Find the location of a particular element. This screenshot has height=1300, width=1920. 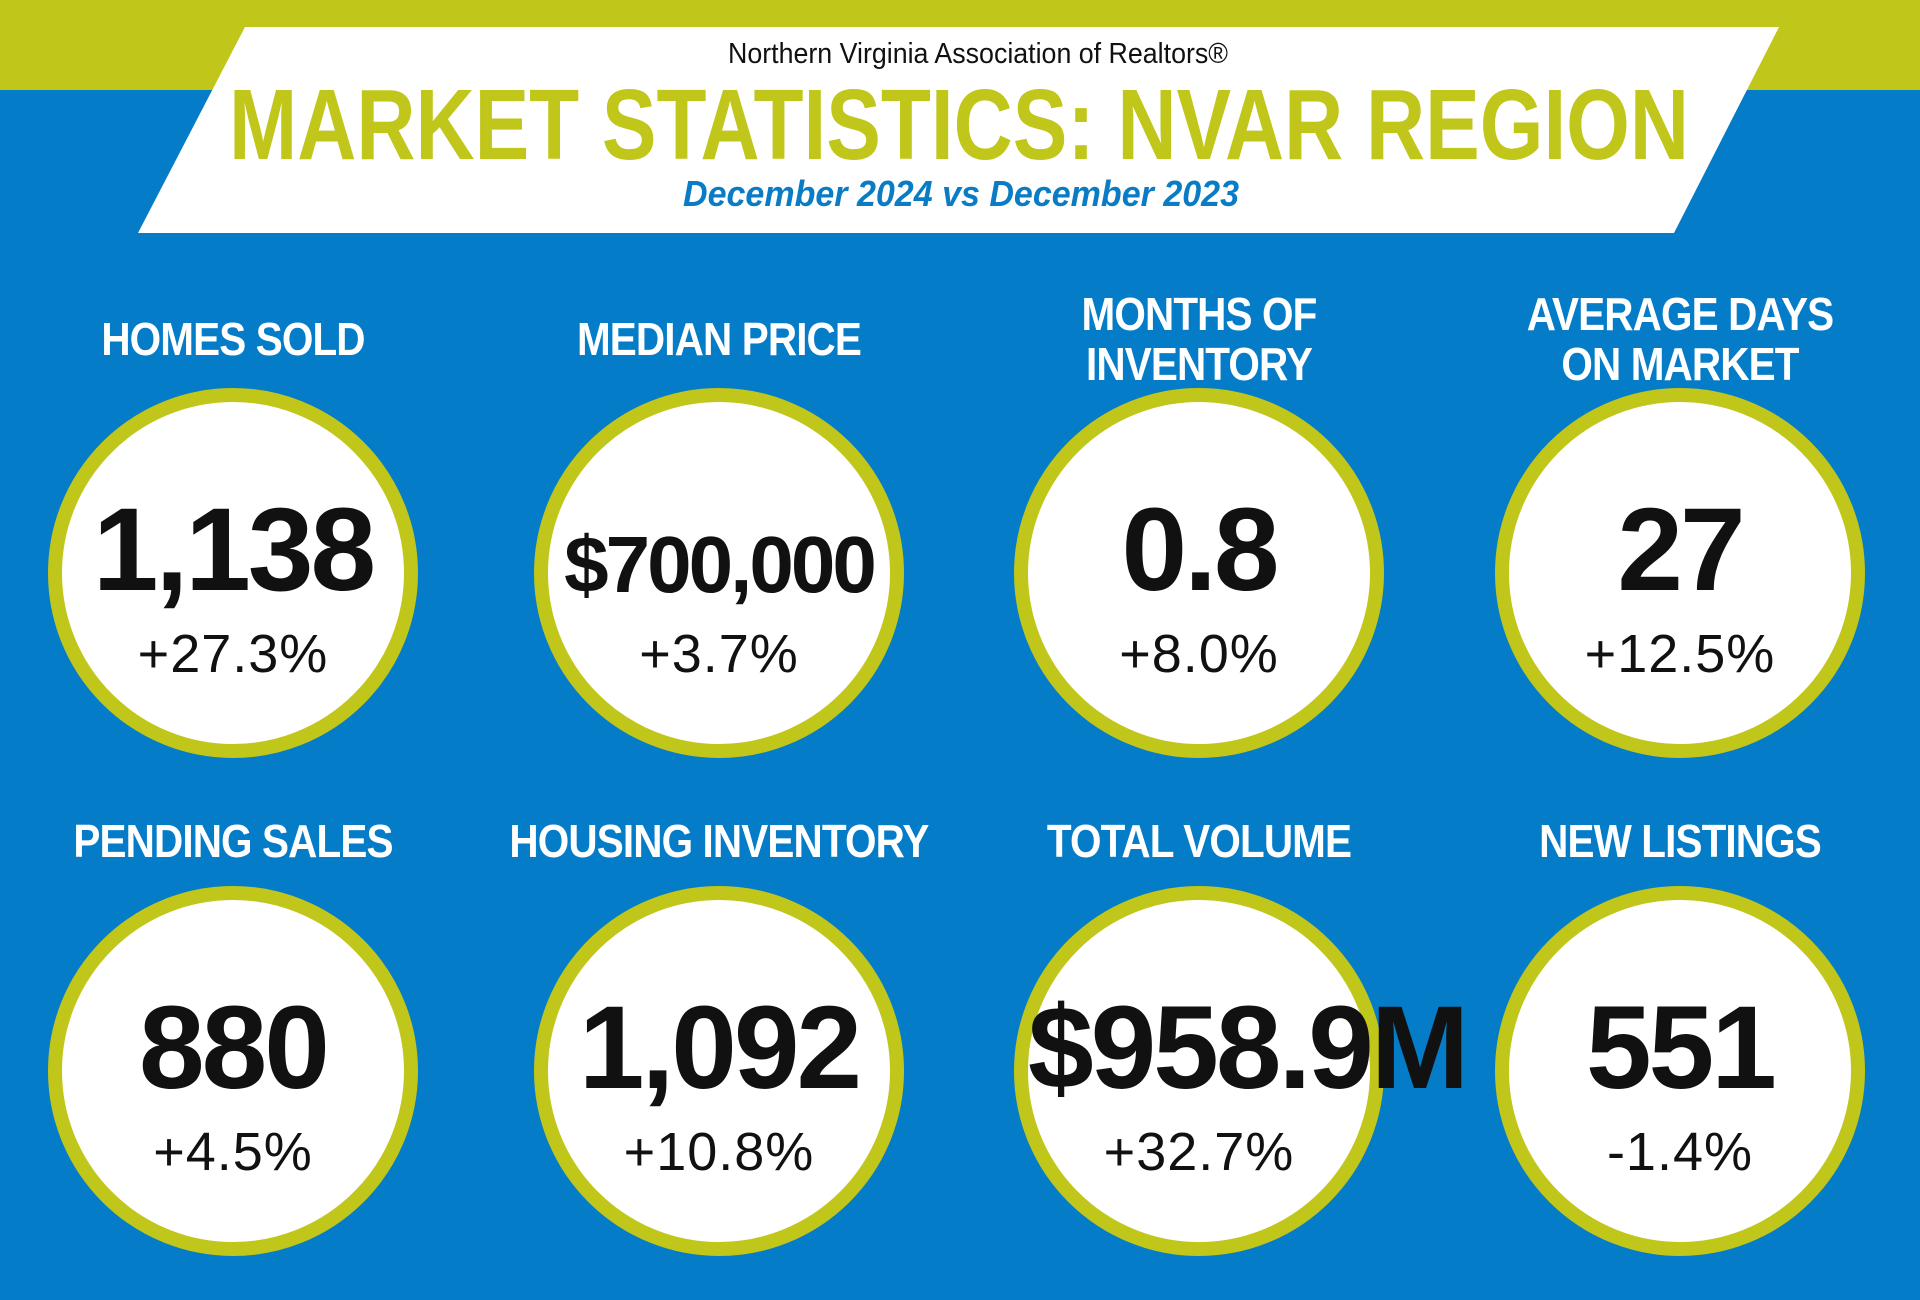

stat-circle: $700,000 +3.7% is located at coordinates (719, 573).